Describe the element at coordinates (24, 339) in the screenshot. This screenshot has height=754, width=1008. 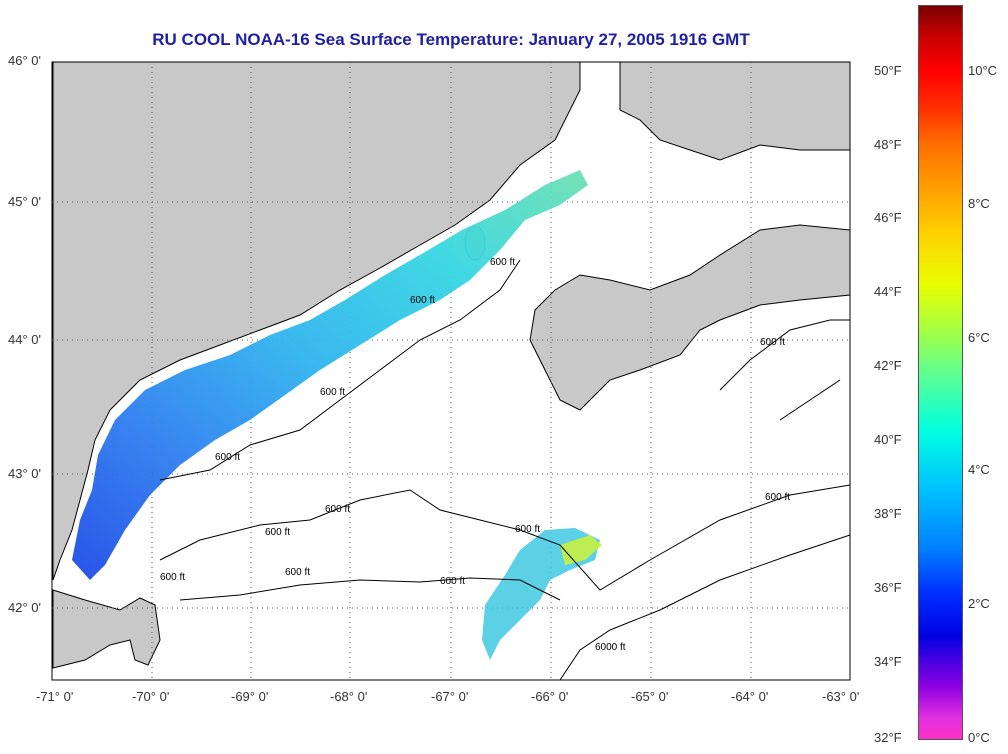
I see `lat-label: 44° 0'` at that location.